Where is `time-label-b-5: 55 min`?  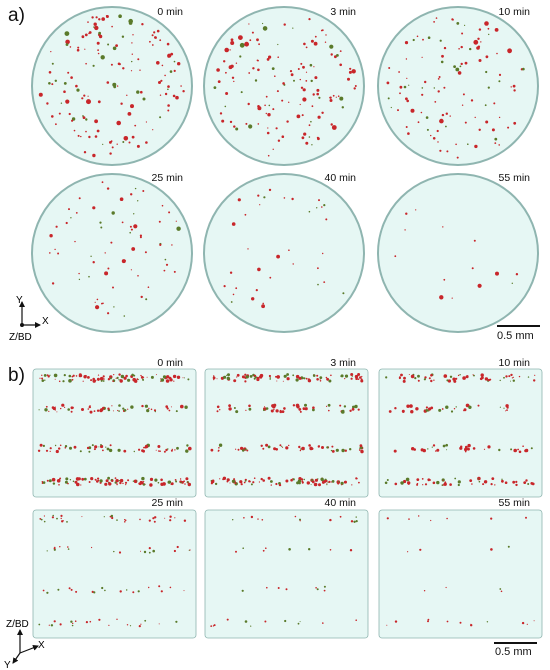
time-label-b-5: 55 min is located at coordinates (514, 503).